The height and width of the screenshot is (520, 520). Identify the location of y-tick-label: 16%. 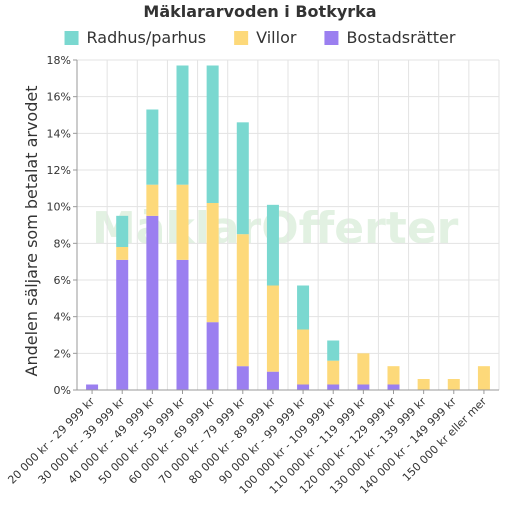
(59, 97).